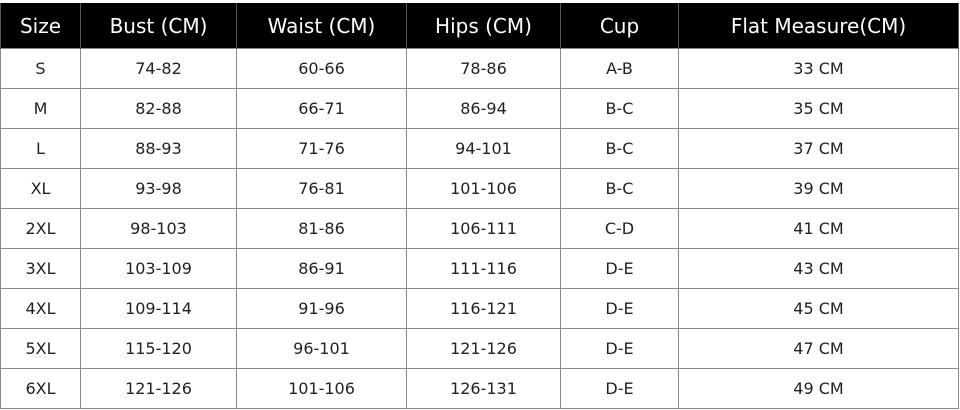 This screenshot has height=410, width=960. What do you see at coordinates (483, 26) in the screenshot?
I see `header-hips: Hips (CM)` at bounding box center [483, 26].